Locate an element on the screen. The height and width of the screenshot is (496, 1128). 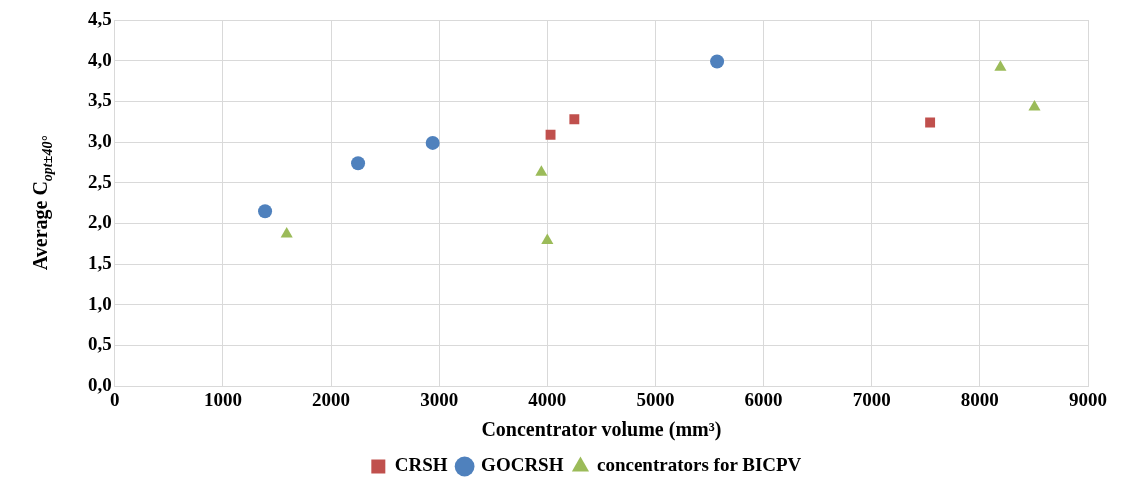
y-tick-label: 4,0 is located at coordinates (100, 59).